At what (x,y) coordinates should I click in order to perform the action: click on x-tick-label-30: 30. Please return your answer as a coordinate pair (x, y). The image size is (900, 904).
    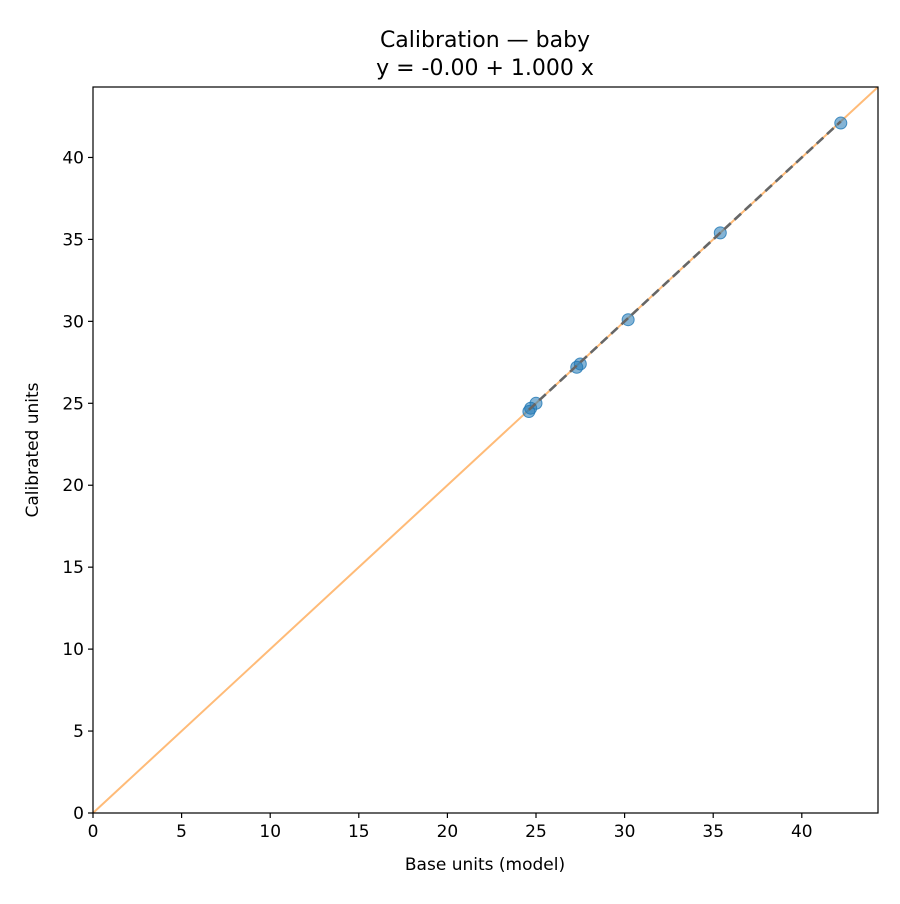
    Looking at the image, I should click on (625, 832).